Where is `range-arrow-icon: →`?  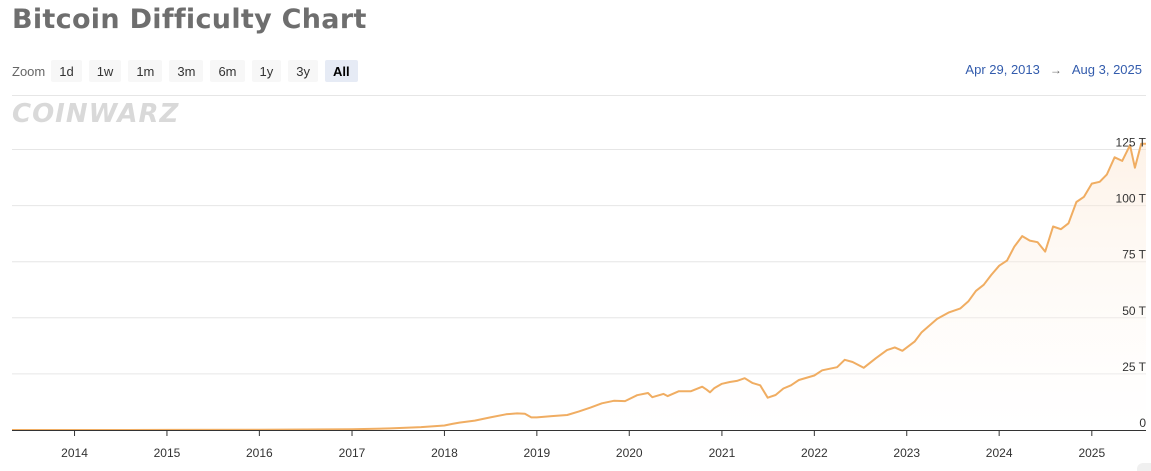
range-arrow-icon: → is located at coordinates (1055, 69).